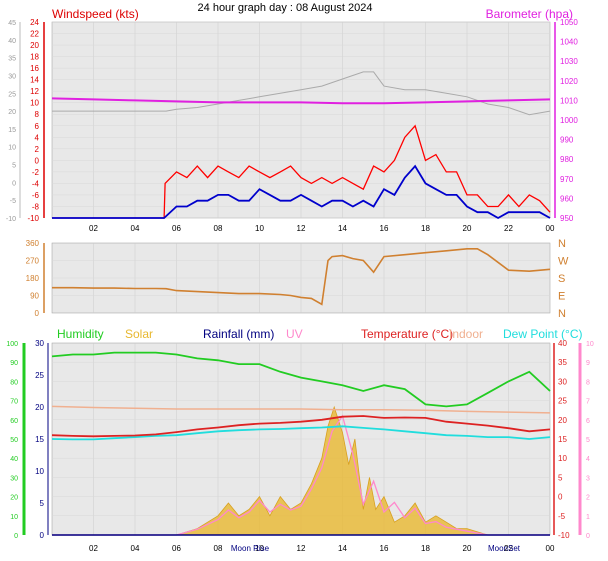 The width and height of the screenshot is (608, 561). I want to click on x-tick-label: 12, so click(301, 228).